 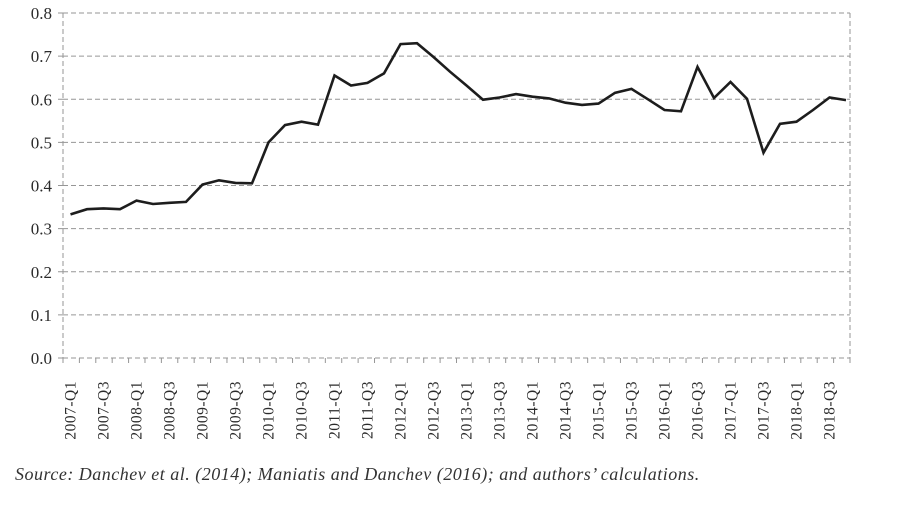 I want to click on x-tick-label: 2010-Q1, so click(x=269, y=410).